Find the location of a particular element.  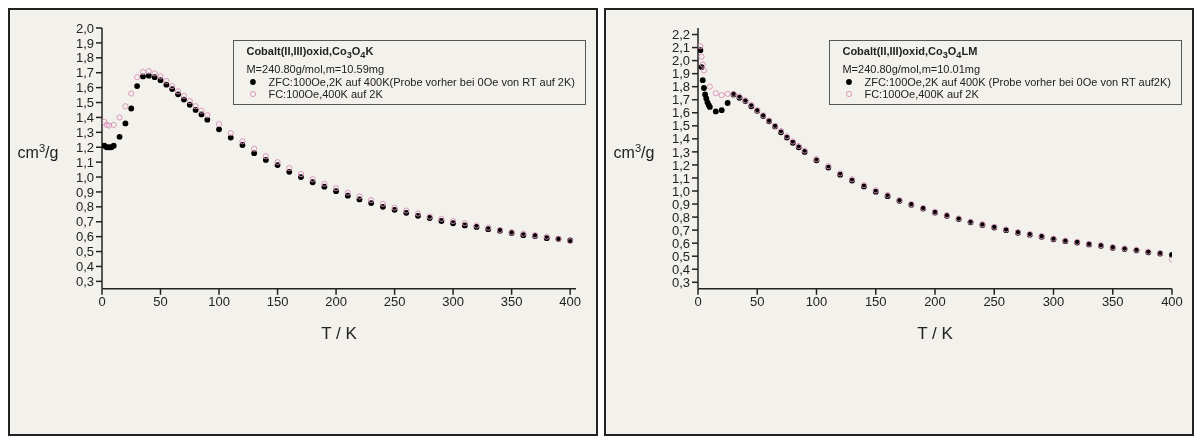

y-tick-label: 2,1 is located at coordinates (680, 48).